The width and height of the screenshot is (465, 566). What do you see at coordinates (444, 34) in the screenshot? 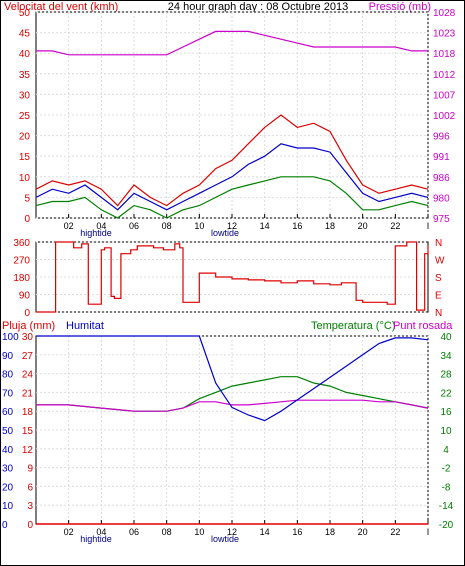
I see `pressure-tick-label: 1023` at bounding box center [444, 34].